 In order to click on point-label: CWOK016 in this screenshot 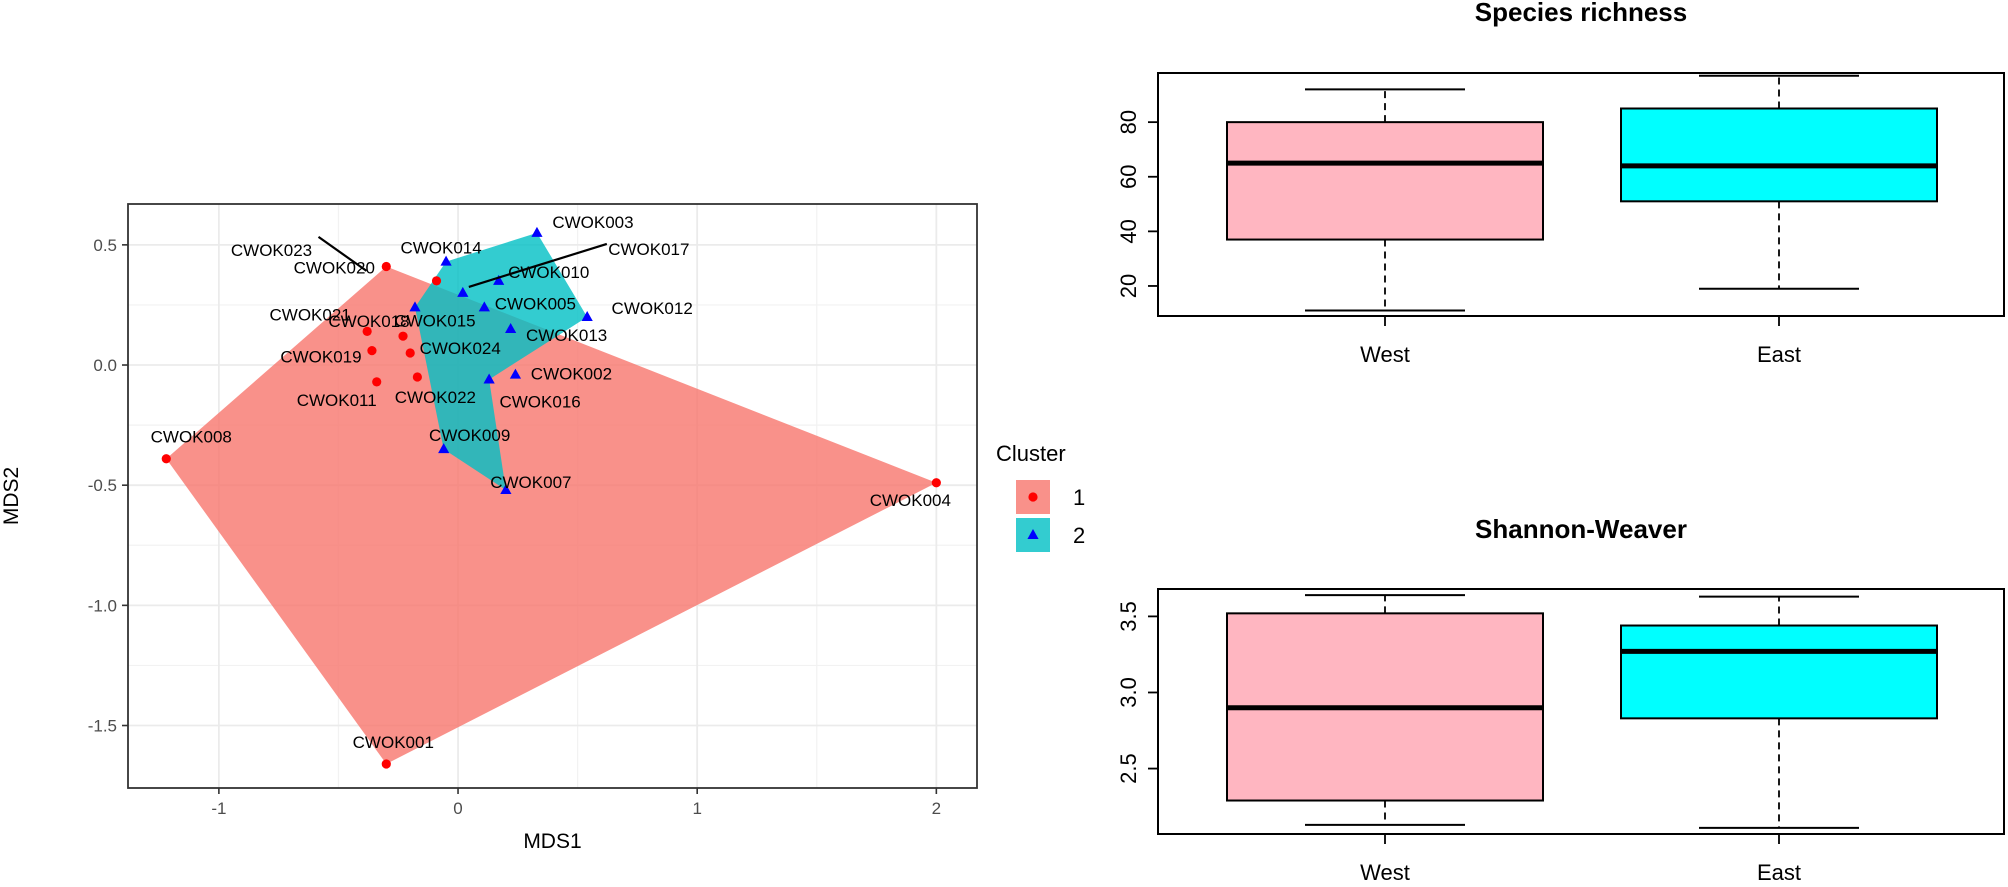, I will do `click(539, 401)`.